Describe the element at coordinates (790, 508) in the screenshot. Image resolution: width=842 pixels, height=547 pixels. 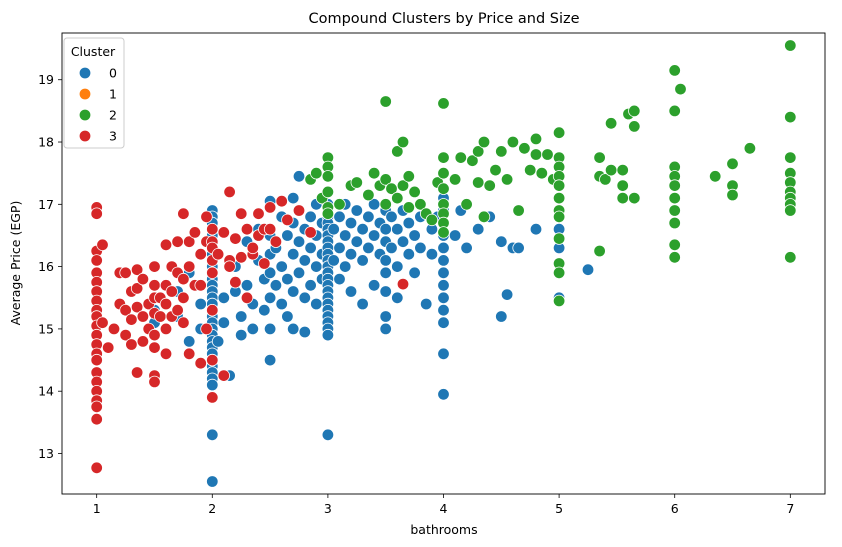
I see `x-tick-label: 7` at that location.